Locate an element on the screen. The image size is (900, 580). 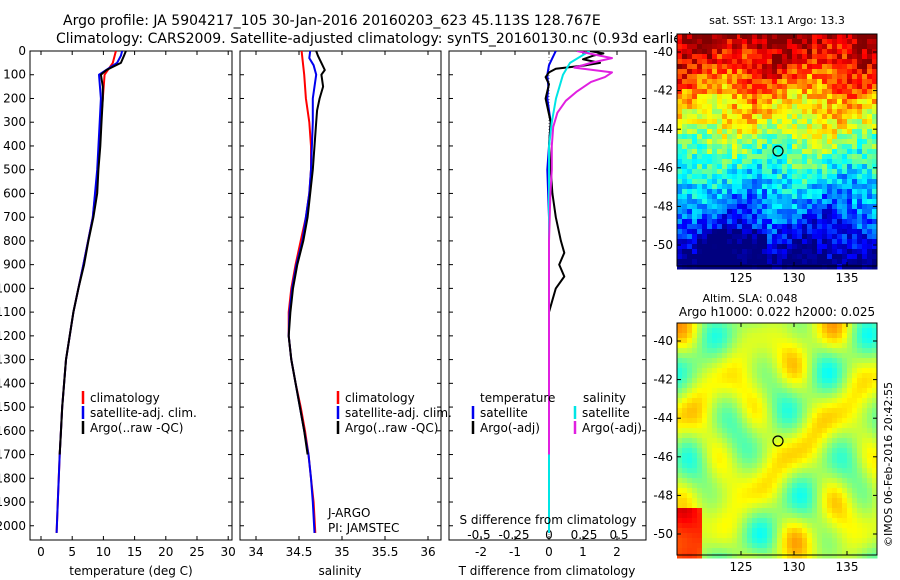
map-y-tick-label: -48 is located at coordinates (663, 495).